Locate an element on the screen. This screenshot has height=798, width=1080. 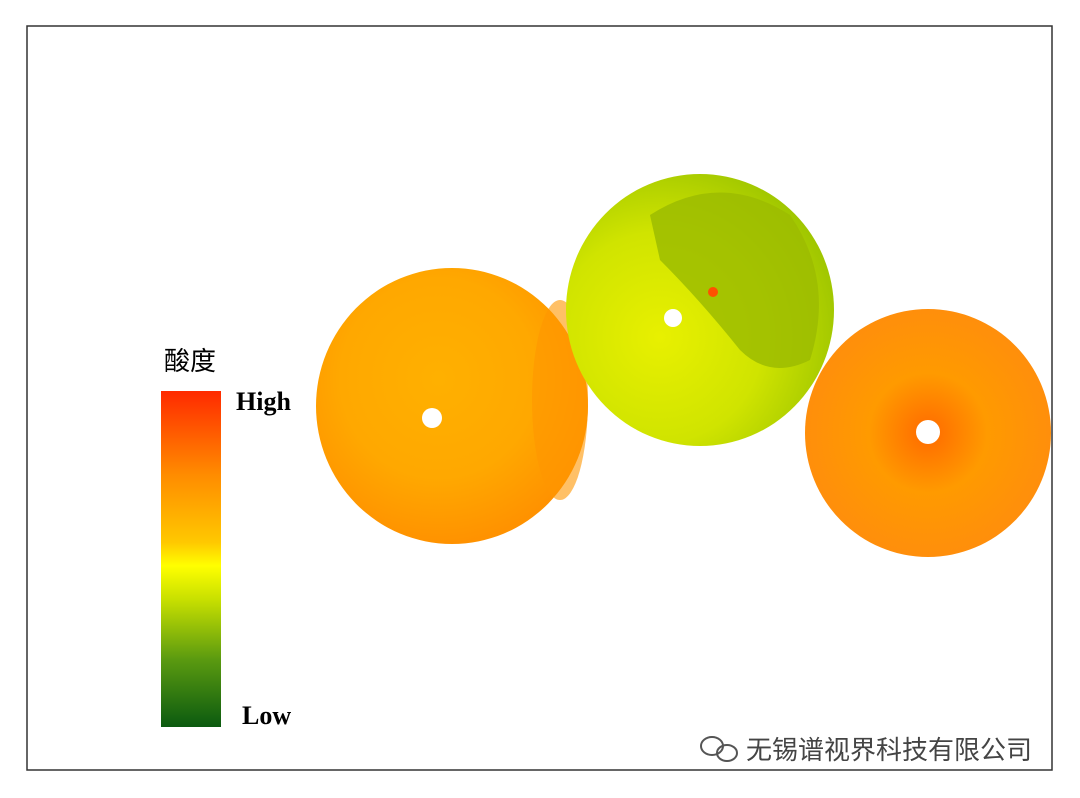
fruit-spot is located at coordinates (713, 292).